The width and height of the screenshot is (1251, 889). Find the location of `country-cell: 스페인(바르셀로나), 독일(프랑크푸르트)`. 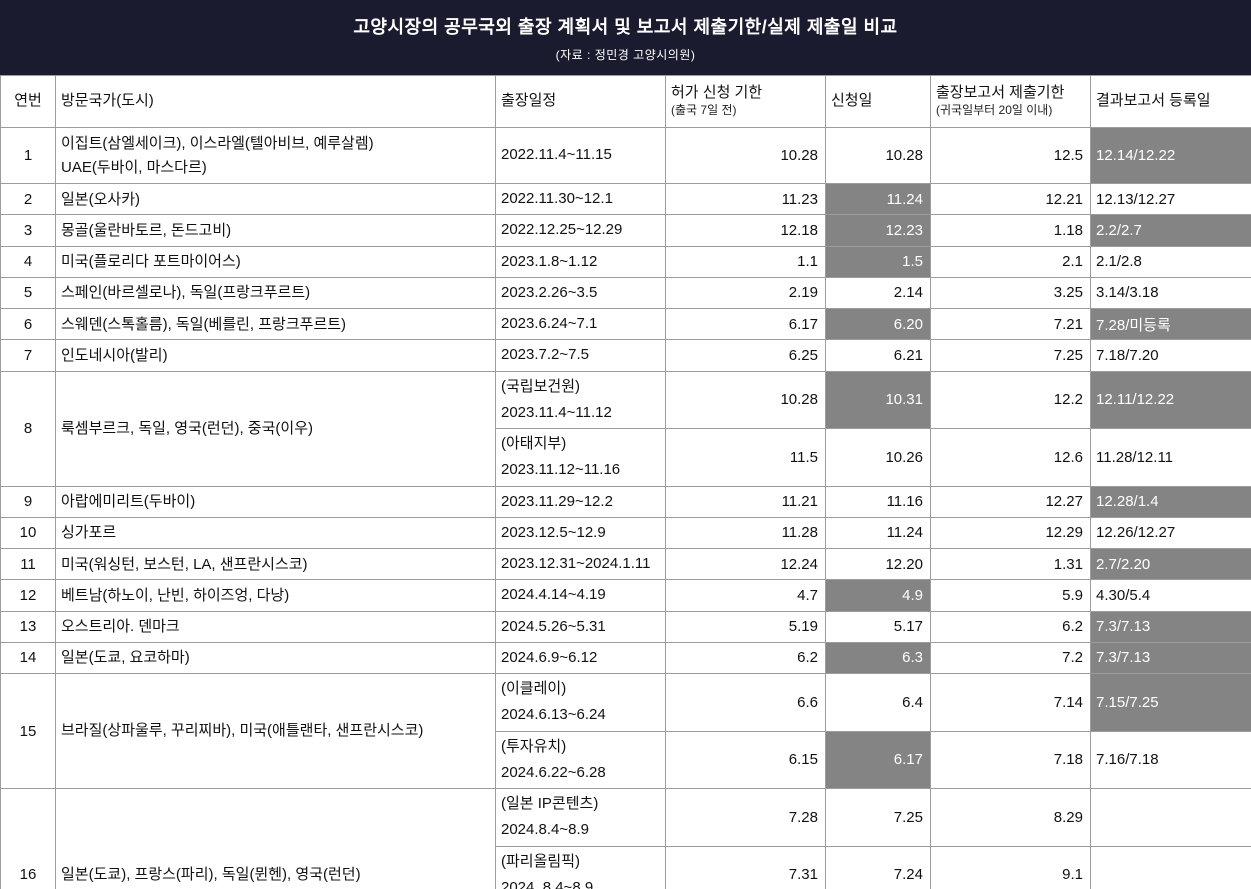

country-cell: 스페인(바르셀로나), 독일(프랑크푸르트) is located at coordinates (275, 293).